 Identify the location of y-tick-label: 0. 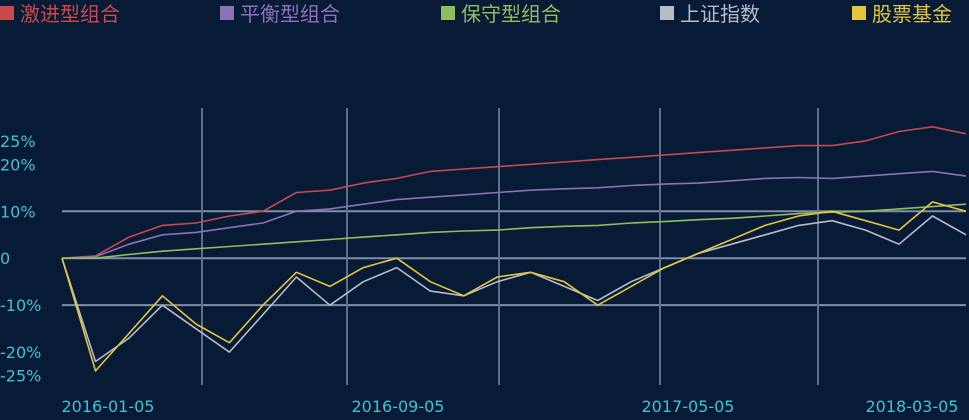
(5, 258).